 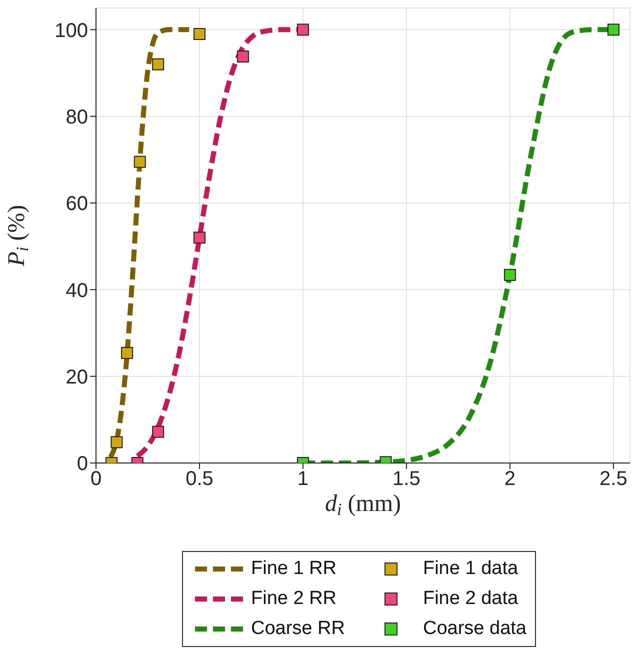 I want to click on y-tick-label: 80, so click(x=77, y=117).